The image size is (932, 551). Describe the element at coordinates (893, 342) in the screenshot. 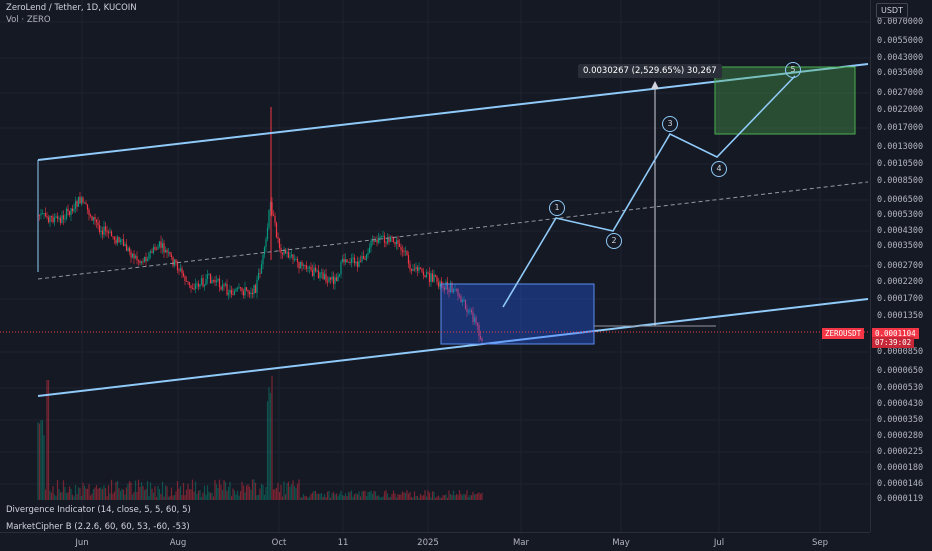

I see `bar-countdown: 07:39:02` at that location.